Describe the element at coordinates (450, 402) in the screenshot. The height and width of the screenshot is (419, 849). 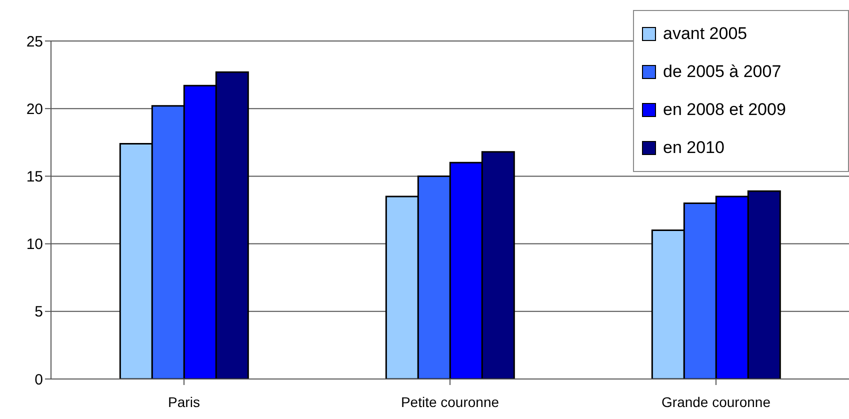
I see `x-tick-label: Petite couronne` at that location.